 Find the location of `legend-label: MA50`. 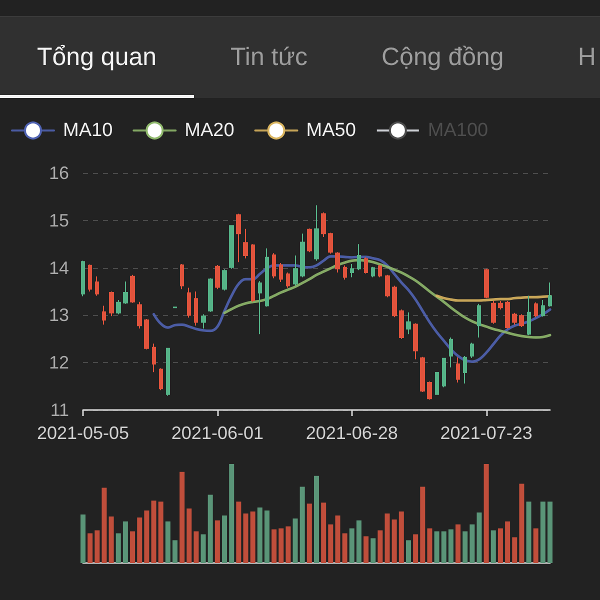

legend-label: MA50 is located at coordinates (331, 130).